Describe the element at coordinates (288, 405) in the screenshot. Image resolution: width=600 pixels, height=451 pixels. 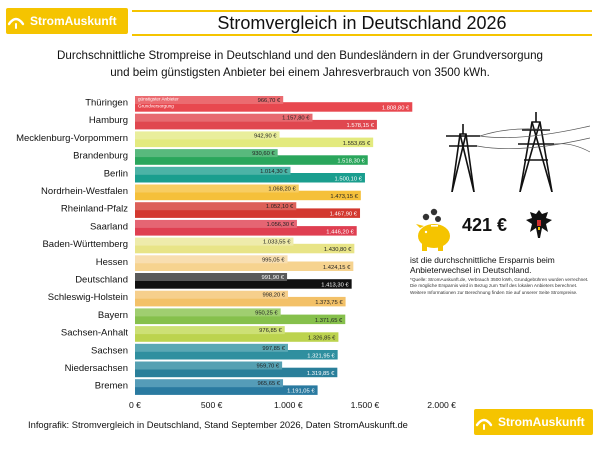
I see `x-tick-label: 1.000 €` at that location.